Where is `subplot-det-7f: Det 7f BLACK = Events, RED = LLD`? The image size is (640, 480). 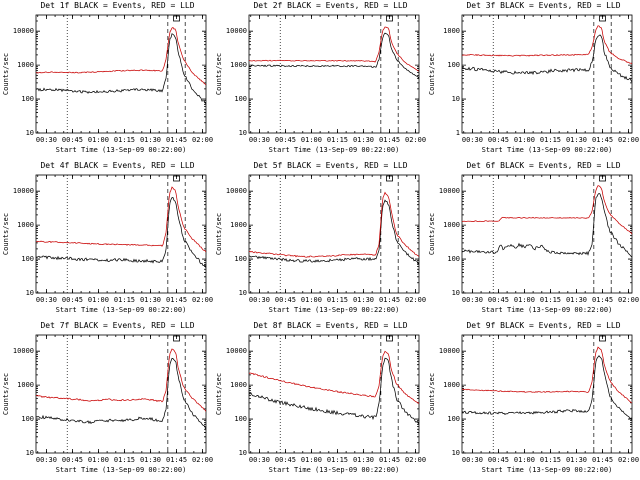 subplot-det-7f: Det 7f BLACK = Events, RED = LLD is located at coordinates (106, 400).